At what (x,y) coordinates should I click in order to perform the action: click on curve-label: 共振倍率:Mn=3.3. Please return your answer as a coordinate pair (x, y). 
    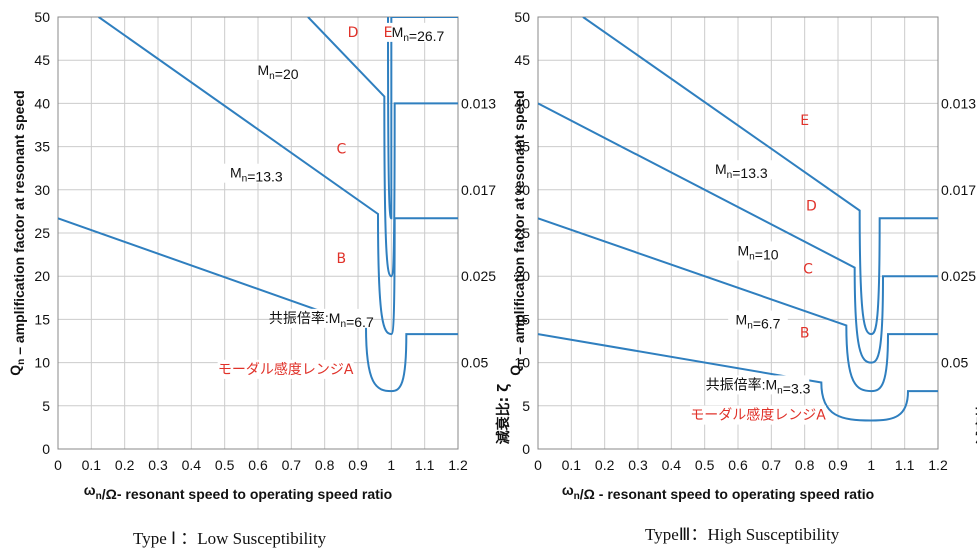
    Looking at the image, I should click on (758, 386).